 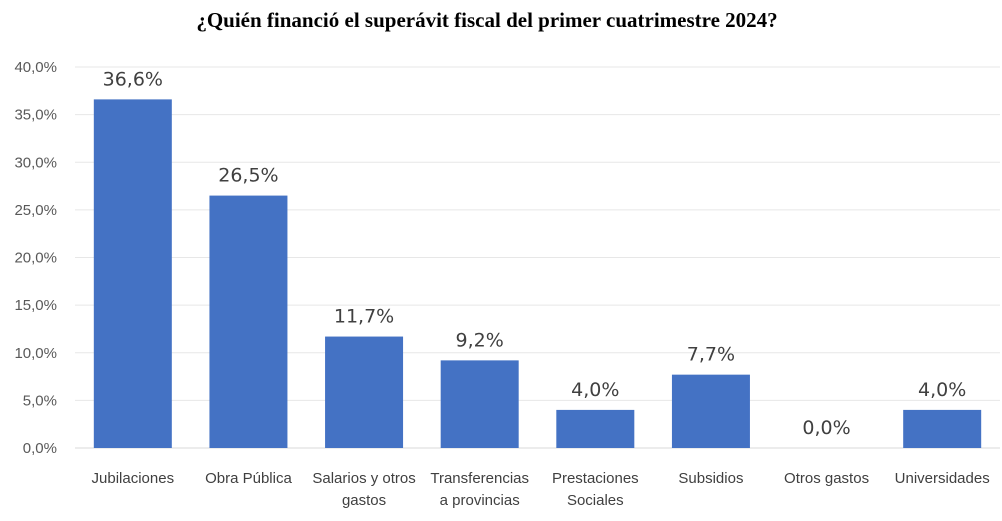 What do you see at coordinates (363, 478) in the screenshot?
I see `category-label: Salarios y otros` at bounding box center [363, 478].